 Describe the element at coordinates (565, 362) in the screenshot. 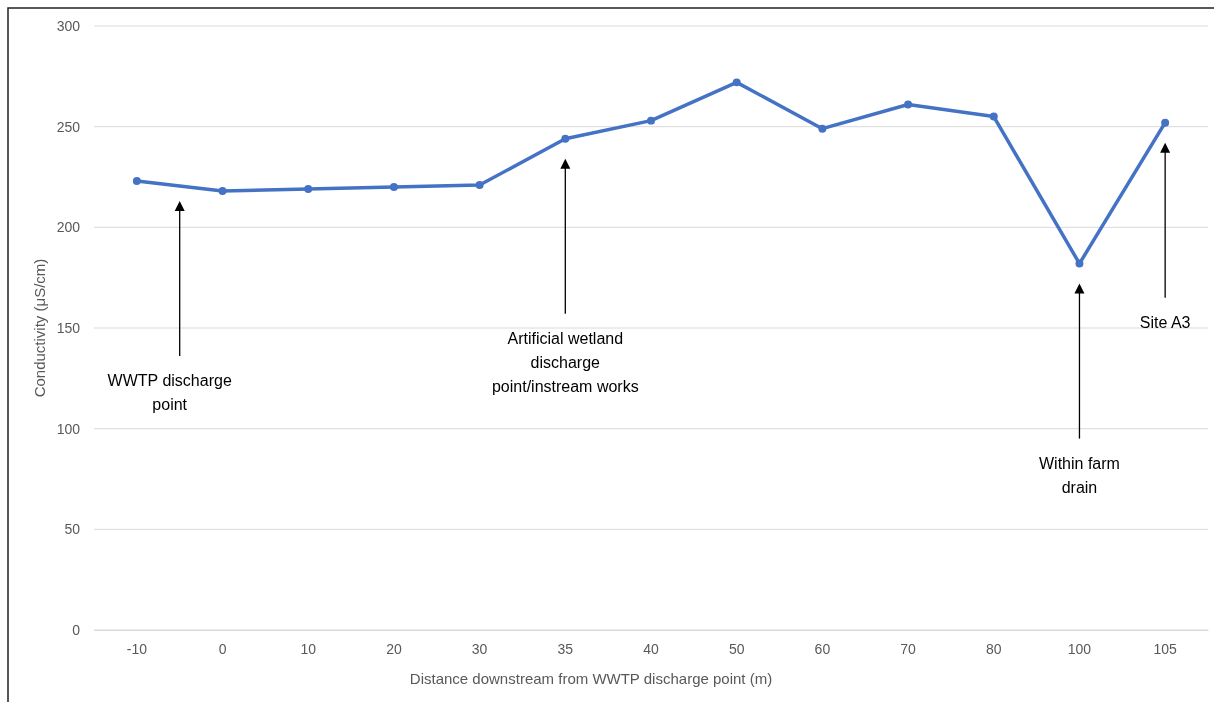

I see `annotation: Artificial wetland discharge point/instream works` at that location.